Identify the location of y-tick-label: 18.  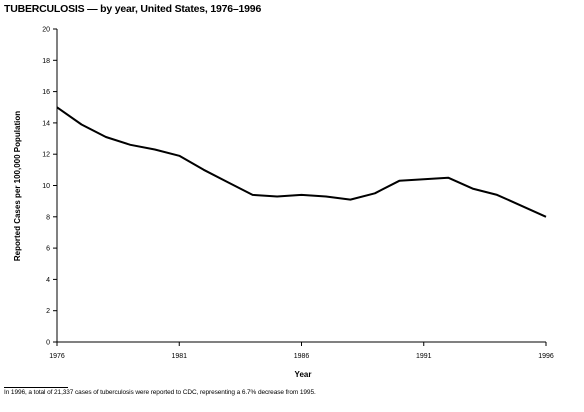
(46, 61).